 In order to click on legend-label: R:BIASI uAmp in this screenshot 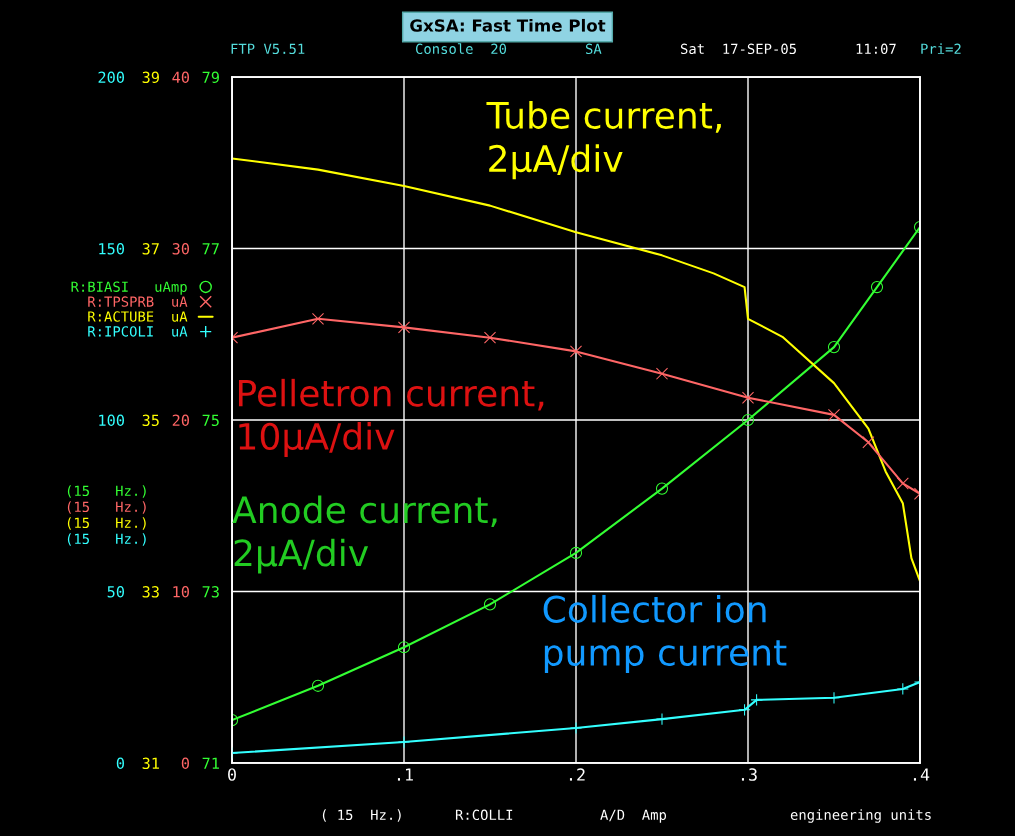, I will do `click(129, 288)`.